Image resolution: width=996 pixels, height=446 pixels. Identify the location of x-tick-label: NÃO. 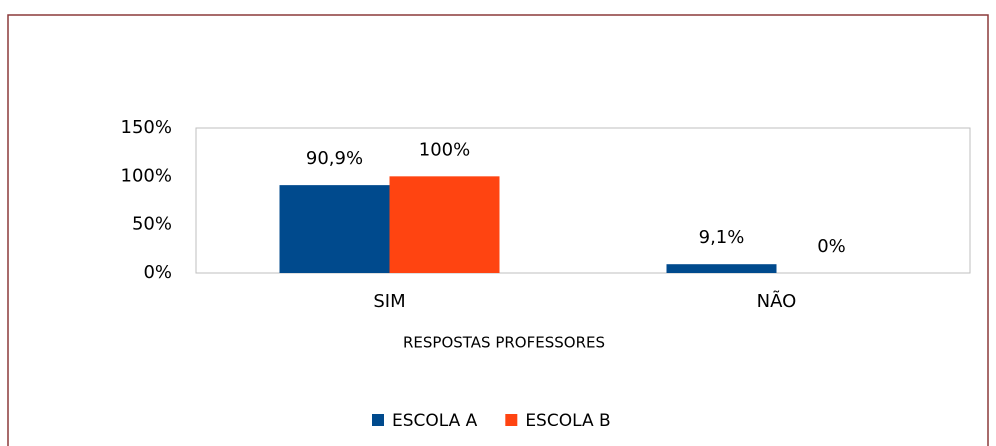
(777, 301).